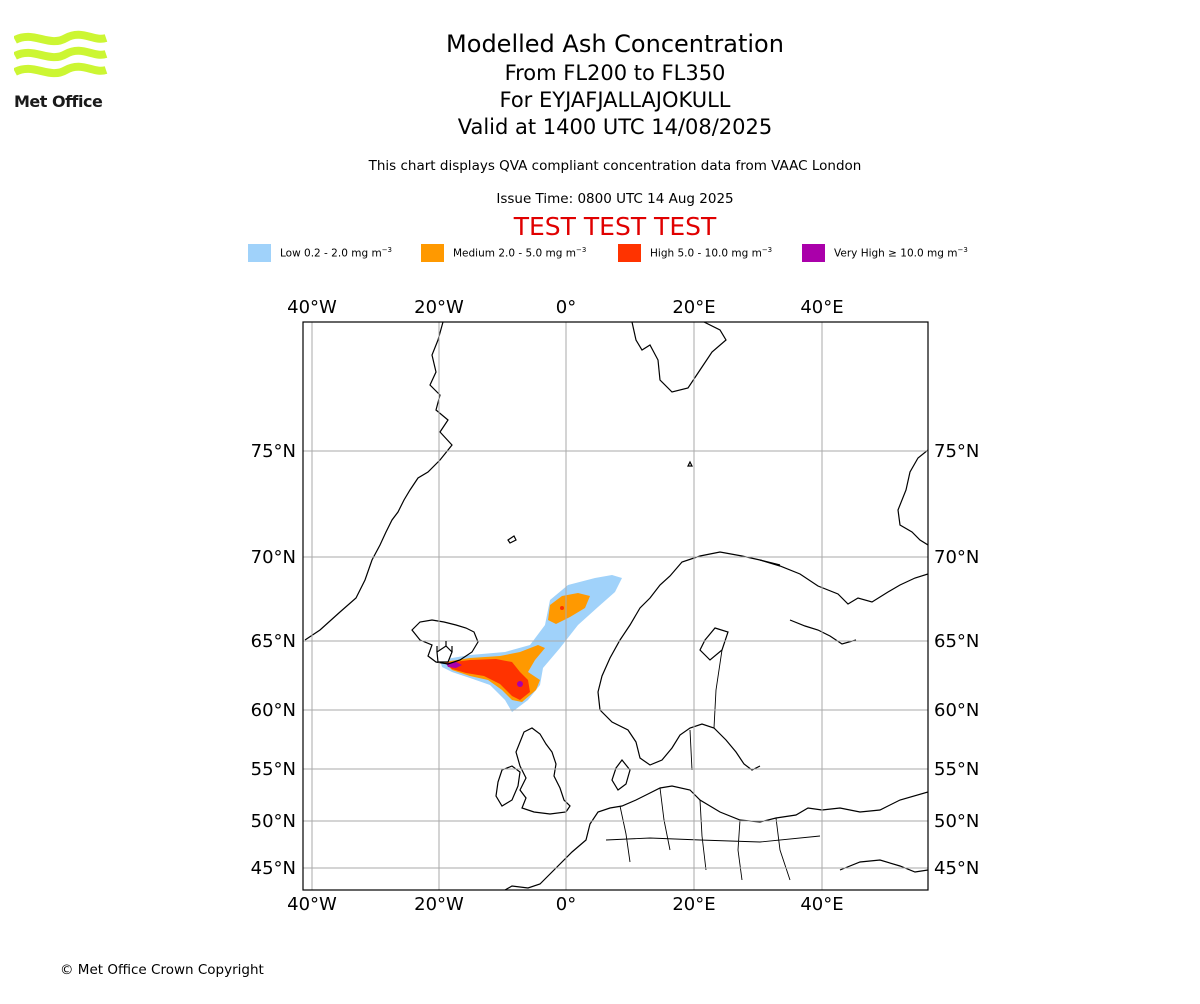  What do you see at coordinates (843, 602) in the screenshot?
I see `kola-coast` at bounding box center [843, 602].